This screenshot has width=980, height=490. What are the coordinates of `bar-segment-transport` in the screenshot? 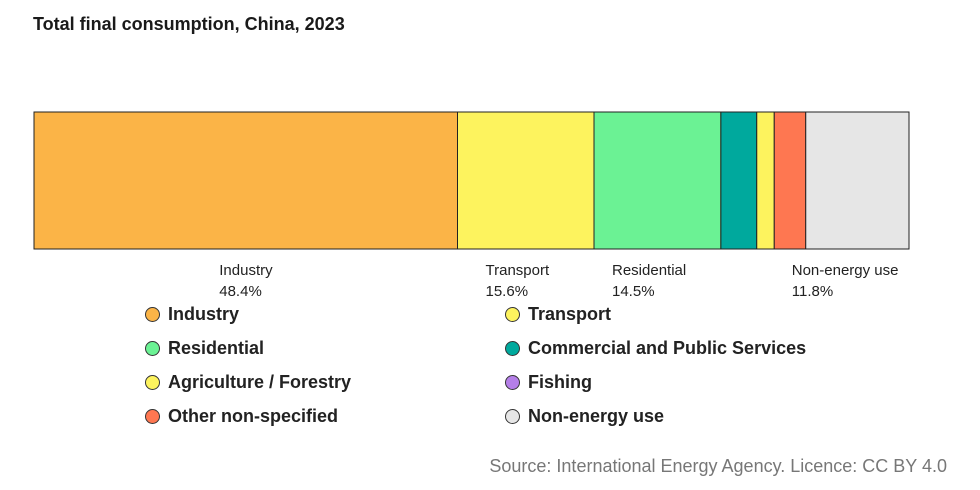 It's located at (526, 180).